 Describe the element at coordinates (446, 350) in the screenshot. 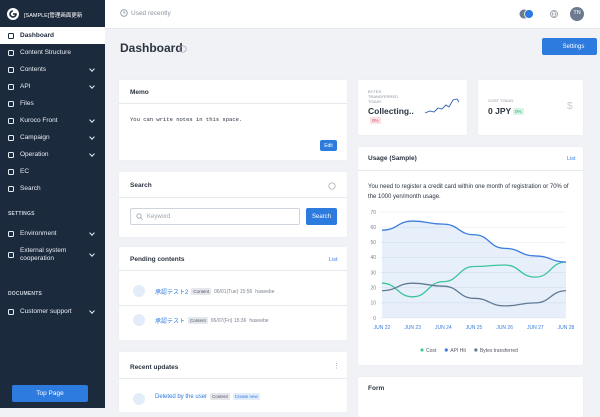

I see `legend-swatch` at that location.